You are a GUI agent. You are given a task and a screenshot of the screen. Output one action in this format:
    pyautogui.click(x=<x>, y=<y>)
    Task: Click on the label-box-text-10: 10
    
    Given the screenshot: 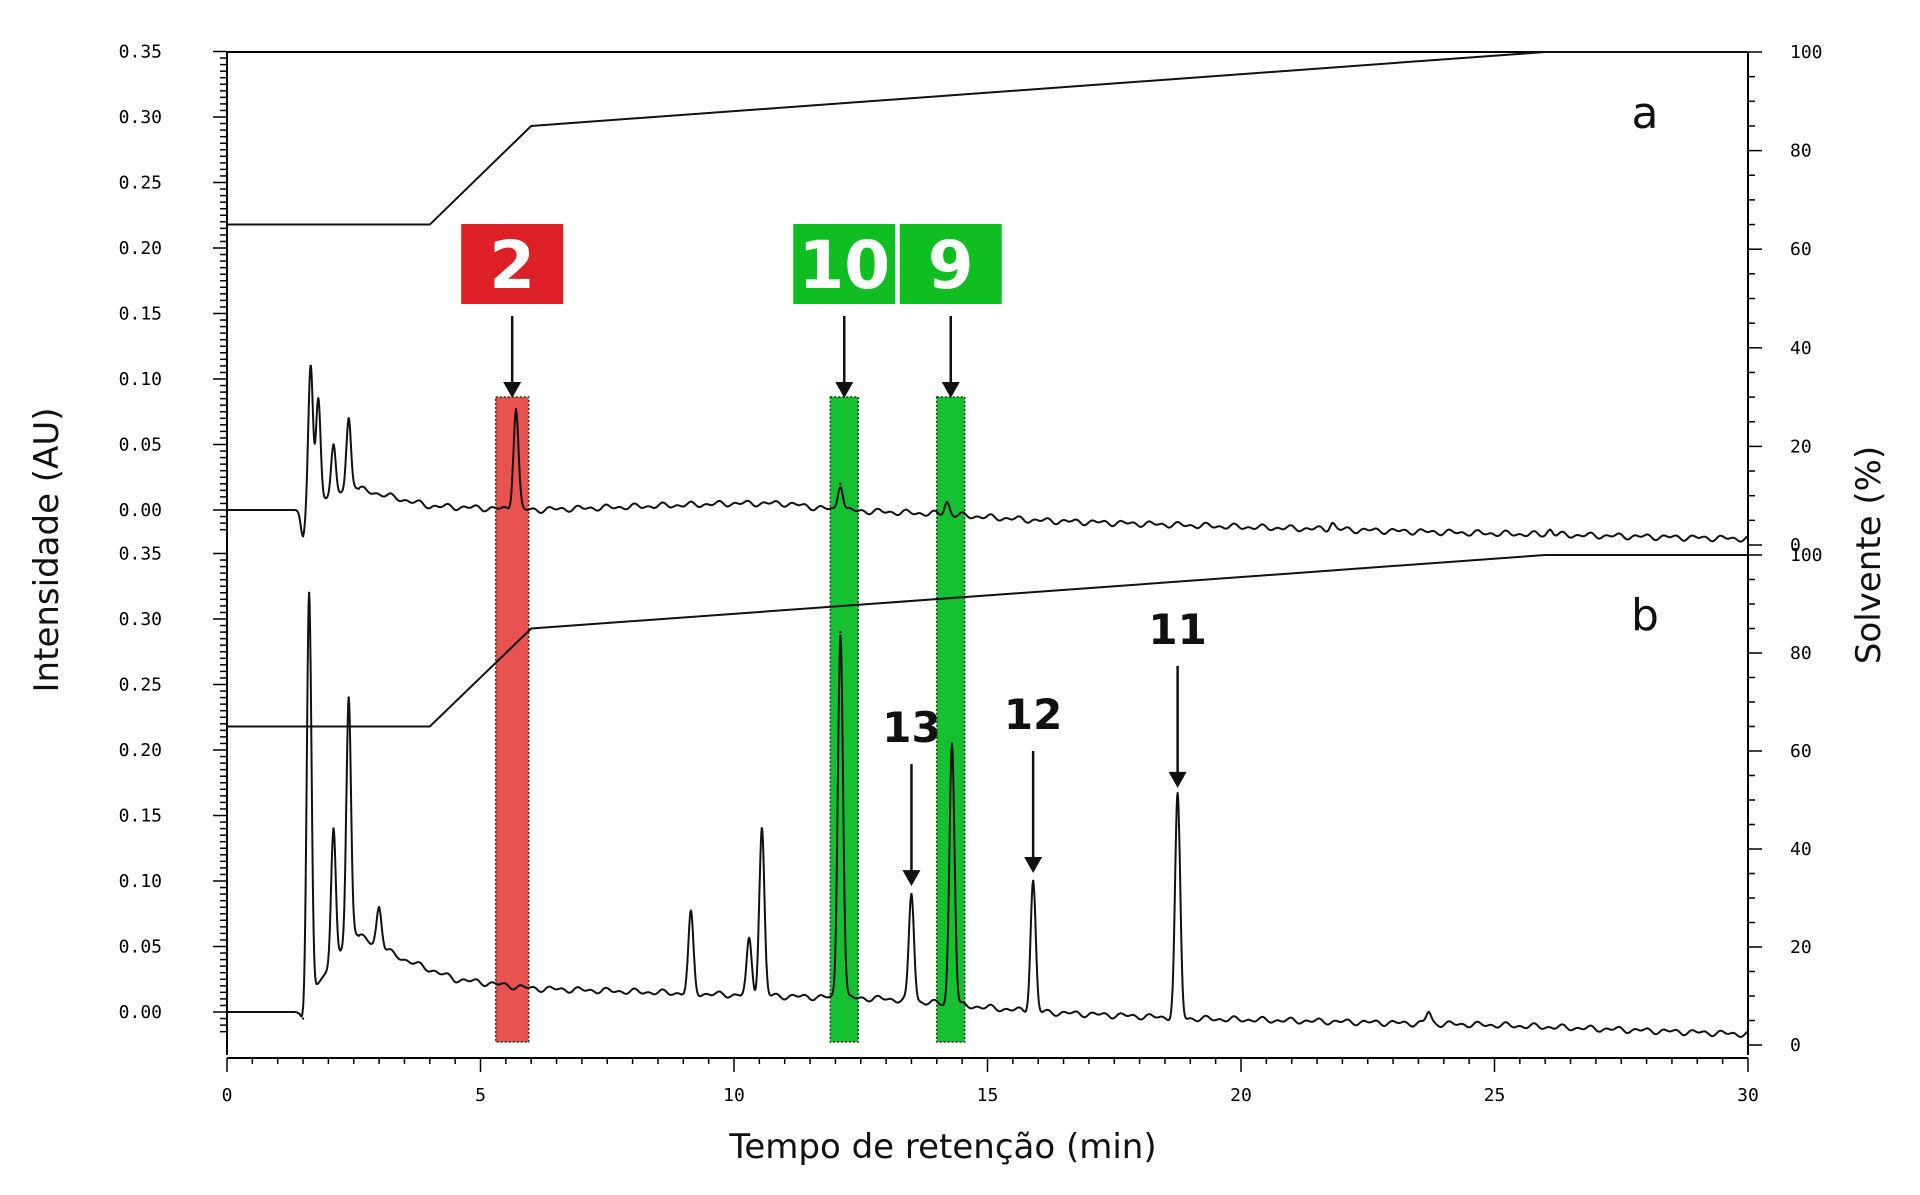 What is the action you would take?
    pyautogui.click(x=844, y=265)
    